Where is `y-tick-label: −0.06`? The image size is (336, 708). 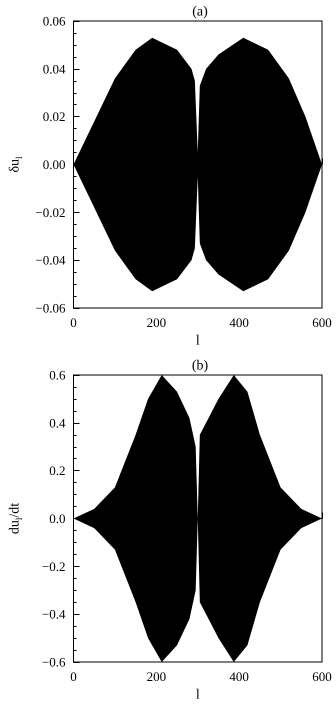 y-tick-label: −0.06 is located at coordinates (50, 308).